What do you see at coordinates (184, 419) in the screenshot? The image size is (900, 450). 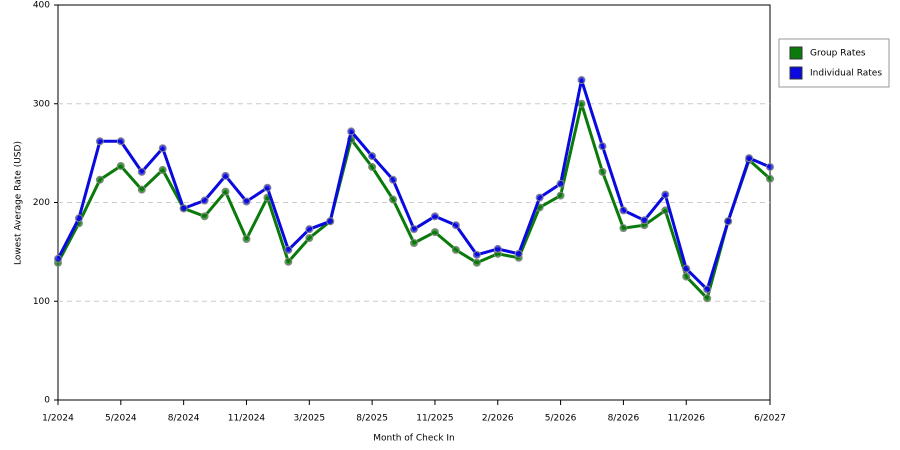 I see `x-tick-label: 8/2024` at bounding box center [184, 419].